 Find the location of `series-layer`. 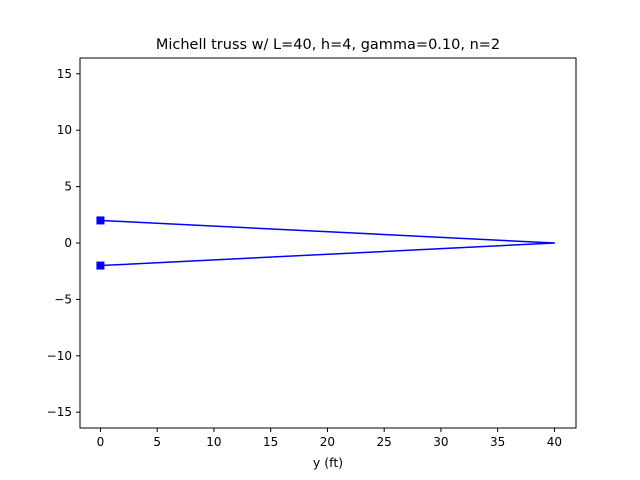

series-layer is located at coordinates (328, 243).